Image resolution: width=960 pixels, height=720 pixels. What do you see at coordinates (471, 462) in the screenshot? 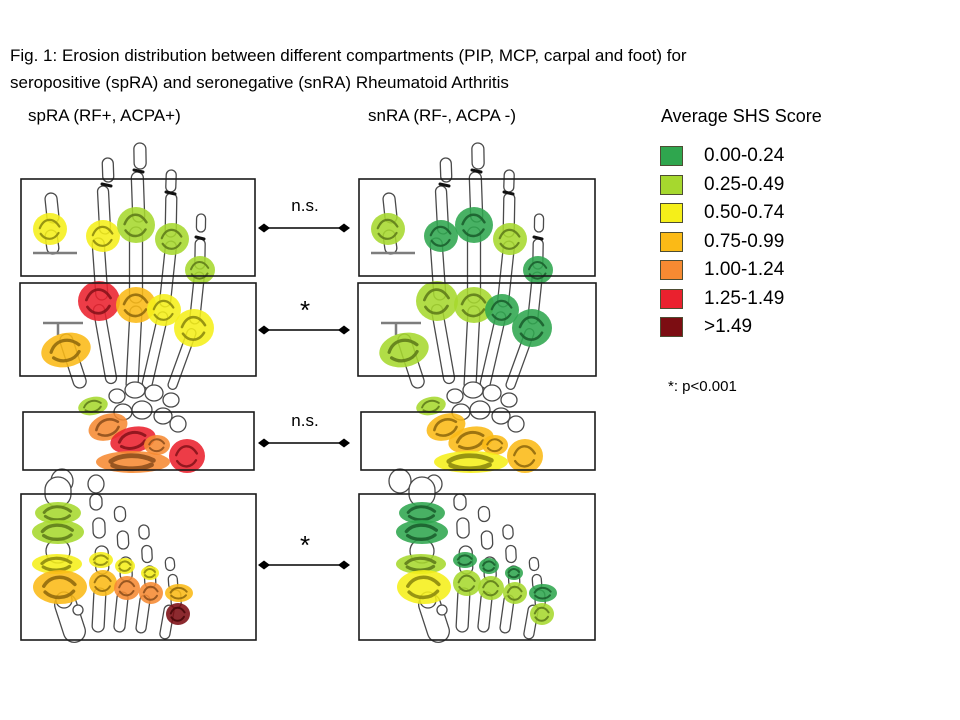
I see `joint-snRA-carpal-e` at bounding box center [471, 462].